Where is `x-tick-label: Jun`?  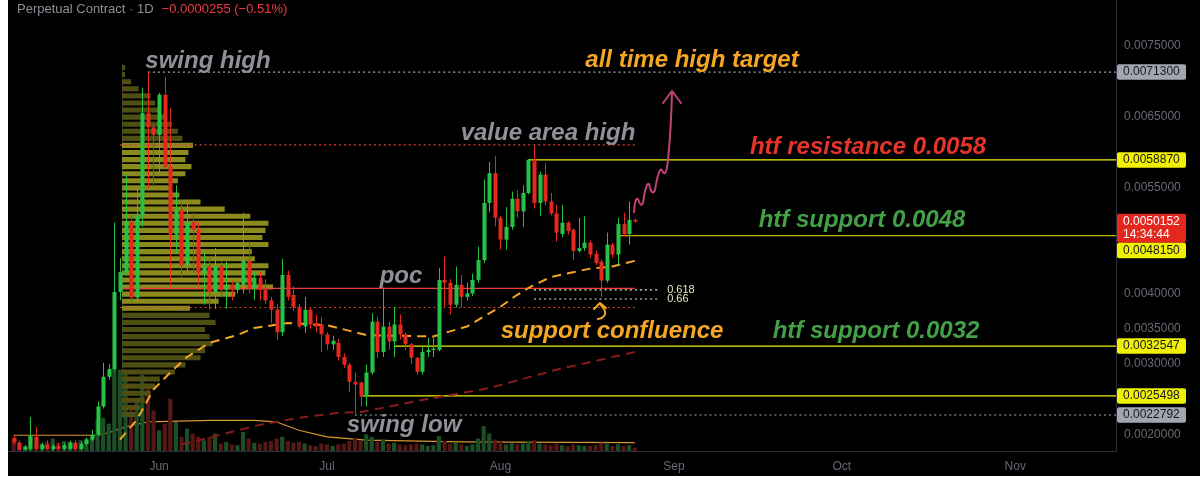 x-tick-label: Jun is located at coordinates (159, 465).